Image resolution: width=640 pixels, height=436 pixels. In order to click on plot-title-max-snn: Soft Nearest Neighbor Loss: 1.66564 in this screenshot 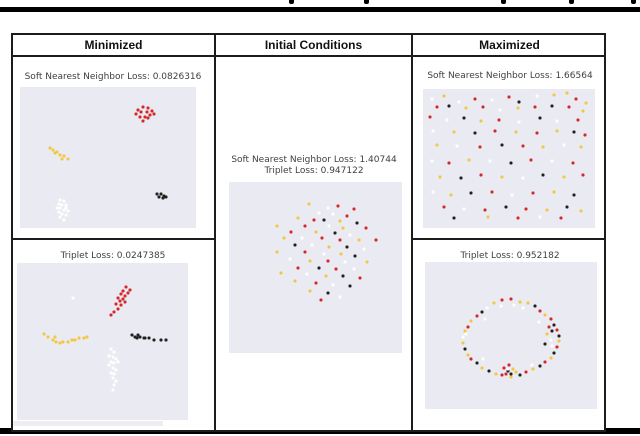, I will do `click(510, 76)`.